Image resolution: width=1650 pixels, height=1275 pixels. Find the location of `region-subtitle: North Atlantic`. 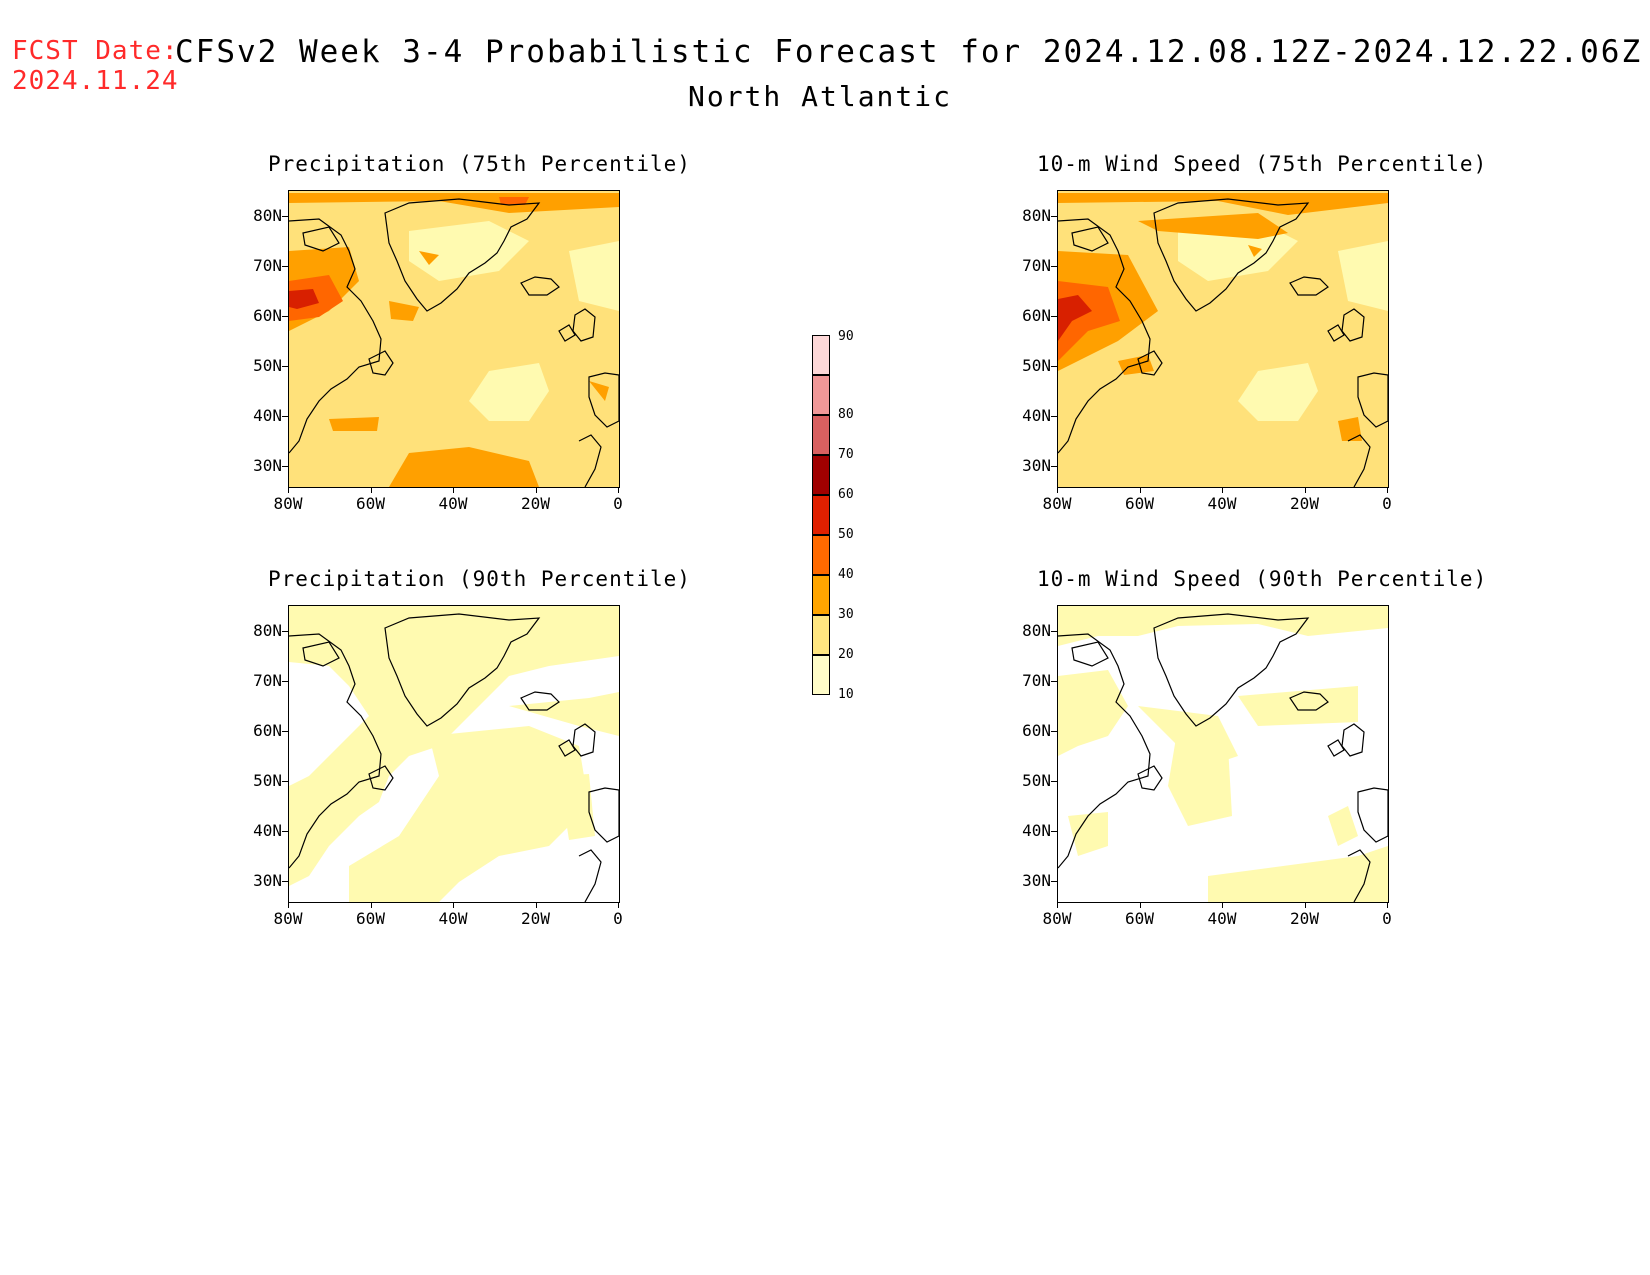

region-subtitle: North Atlantic is located at coordinates (819, 96).